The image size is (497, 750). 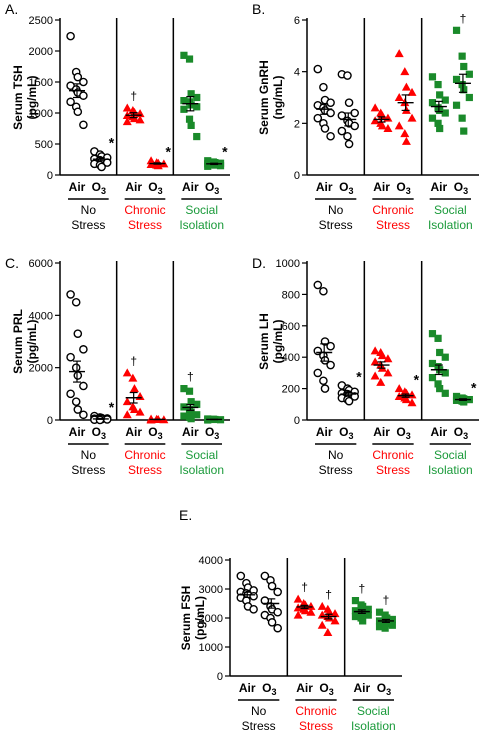 I want to click on y-axis-label: Serum FSH(pg/mL), so click(x=193, y=618).